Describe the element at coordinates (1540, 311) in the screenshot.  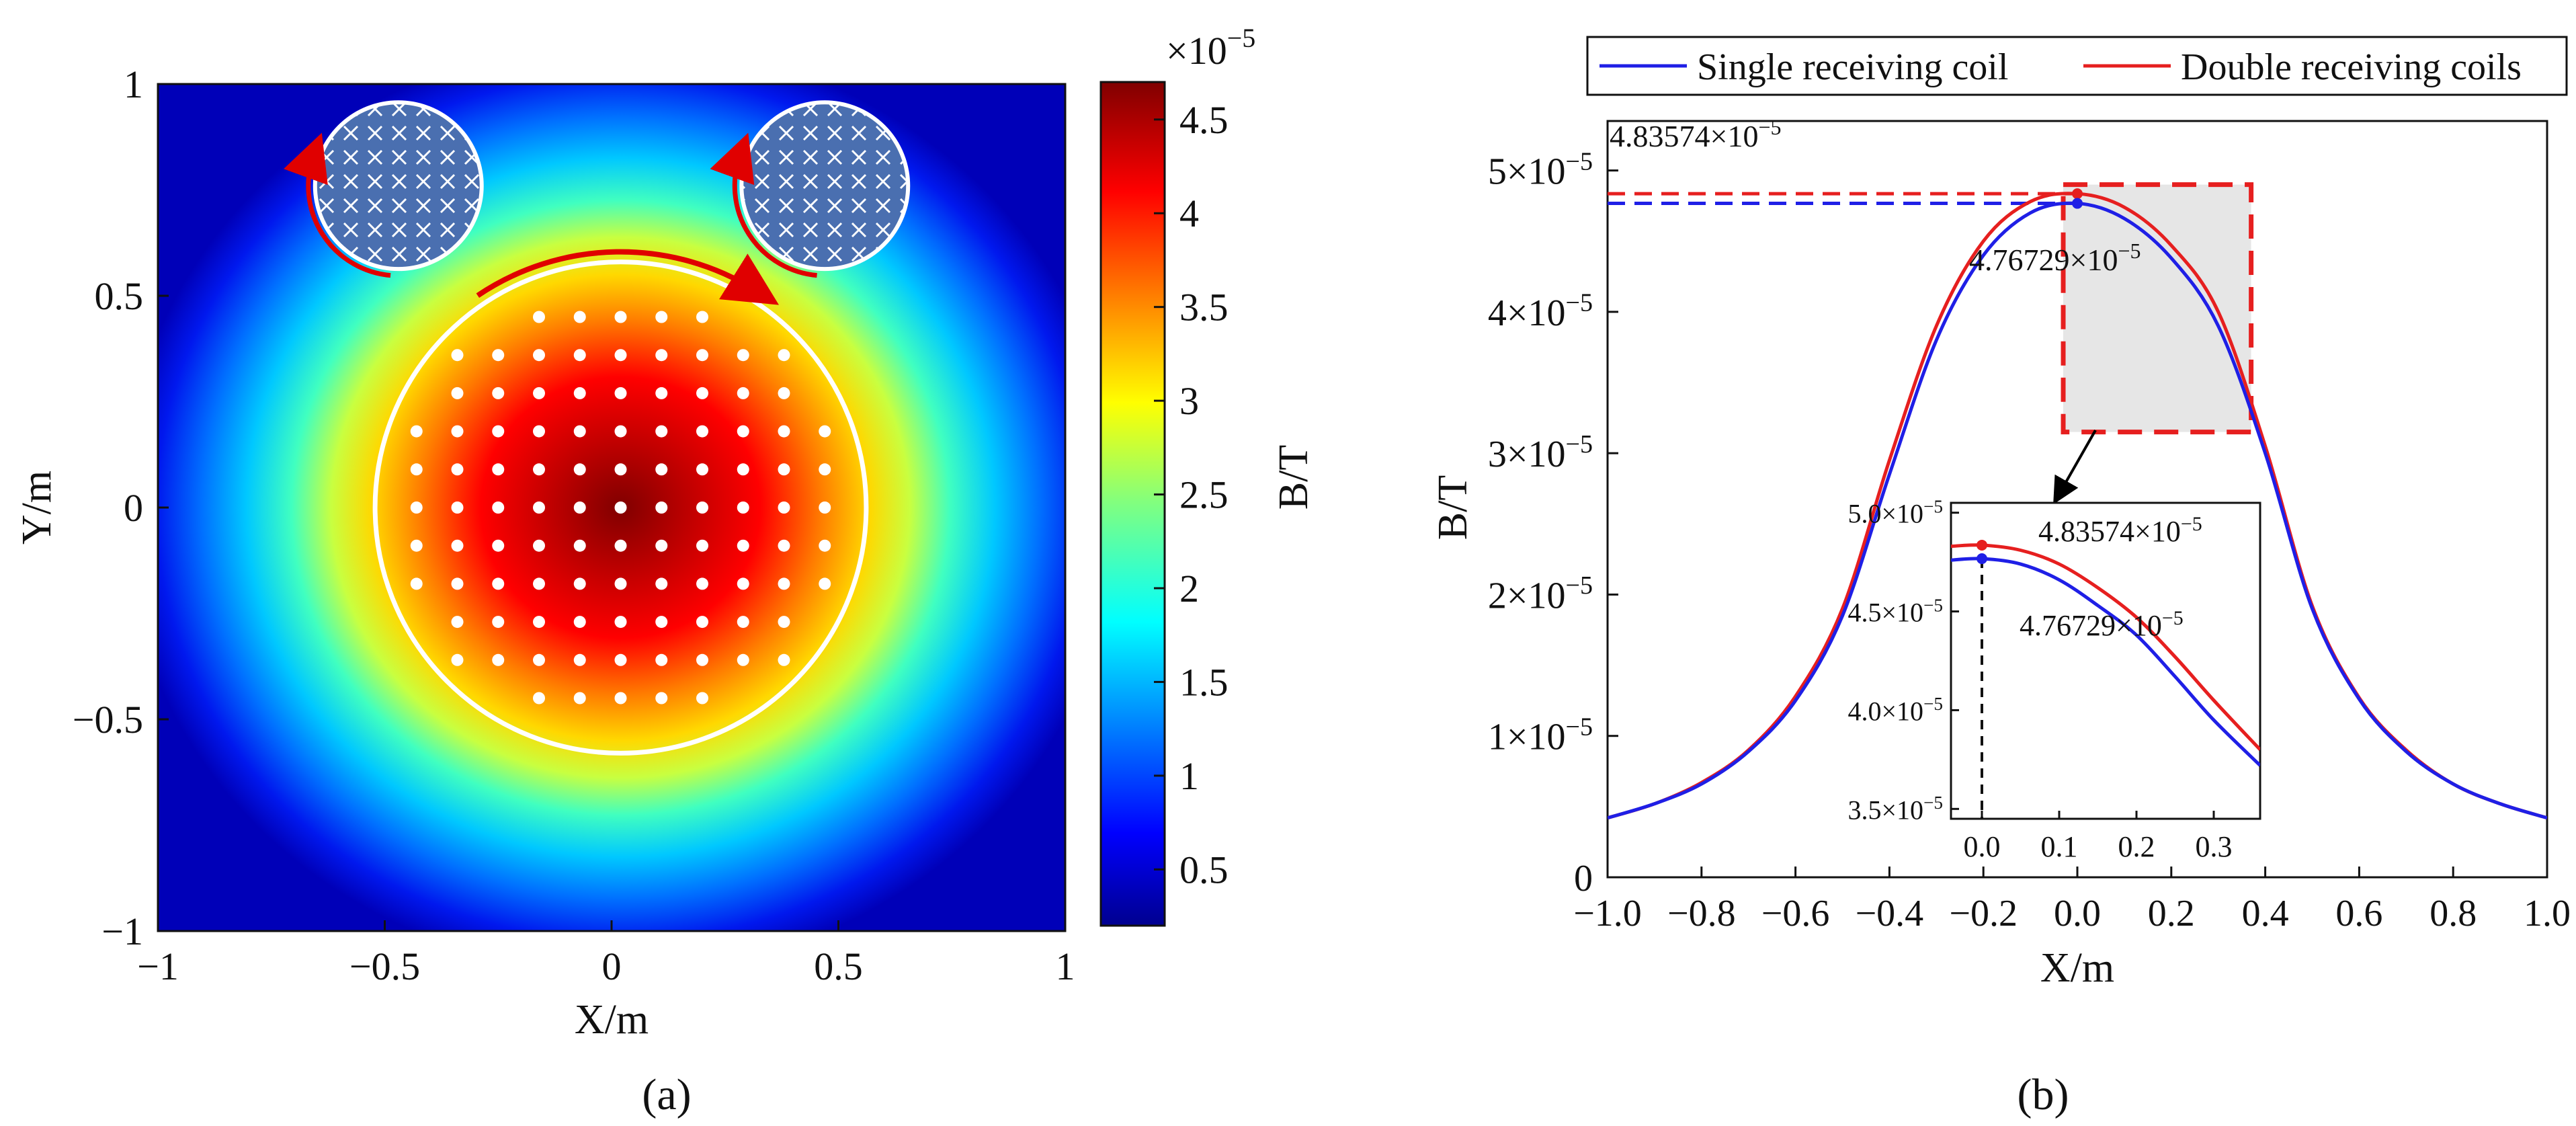
I see `y-tick-label-b: 4×10⁻⁵` at that location.